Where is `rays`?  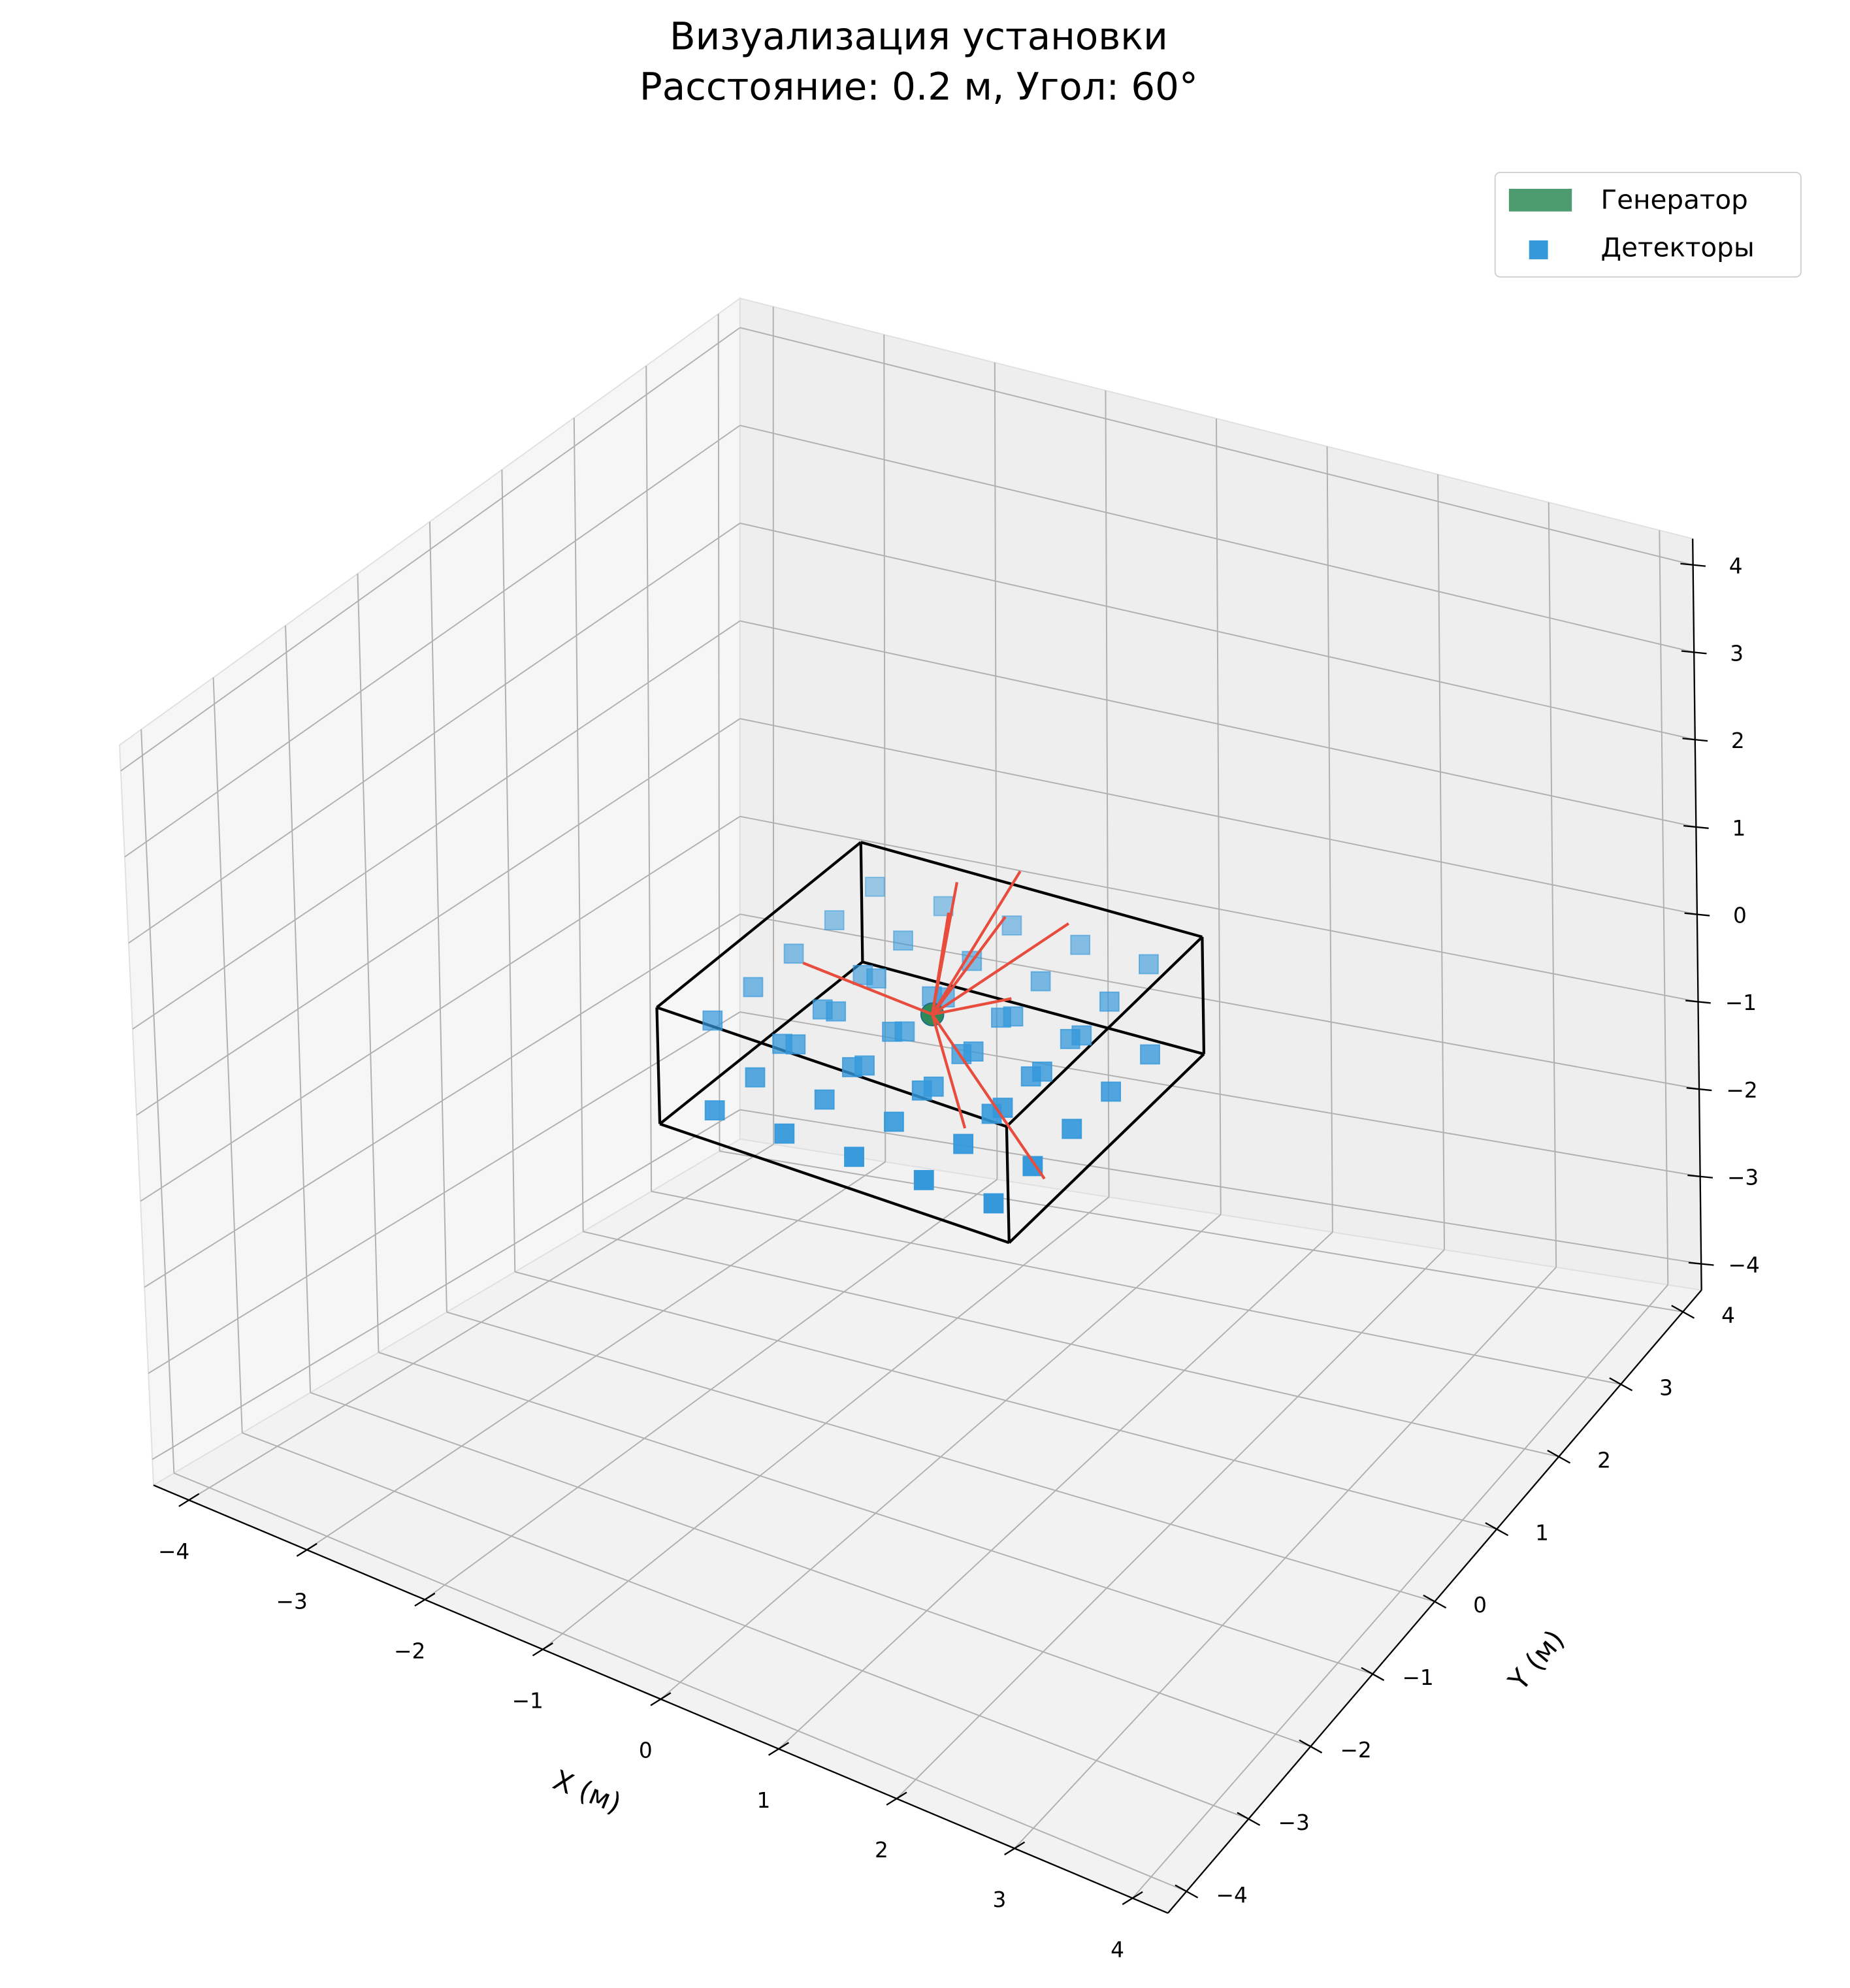
rays is located at coordinates (935, 1025).